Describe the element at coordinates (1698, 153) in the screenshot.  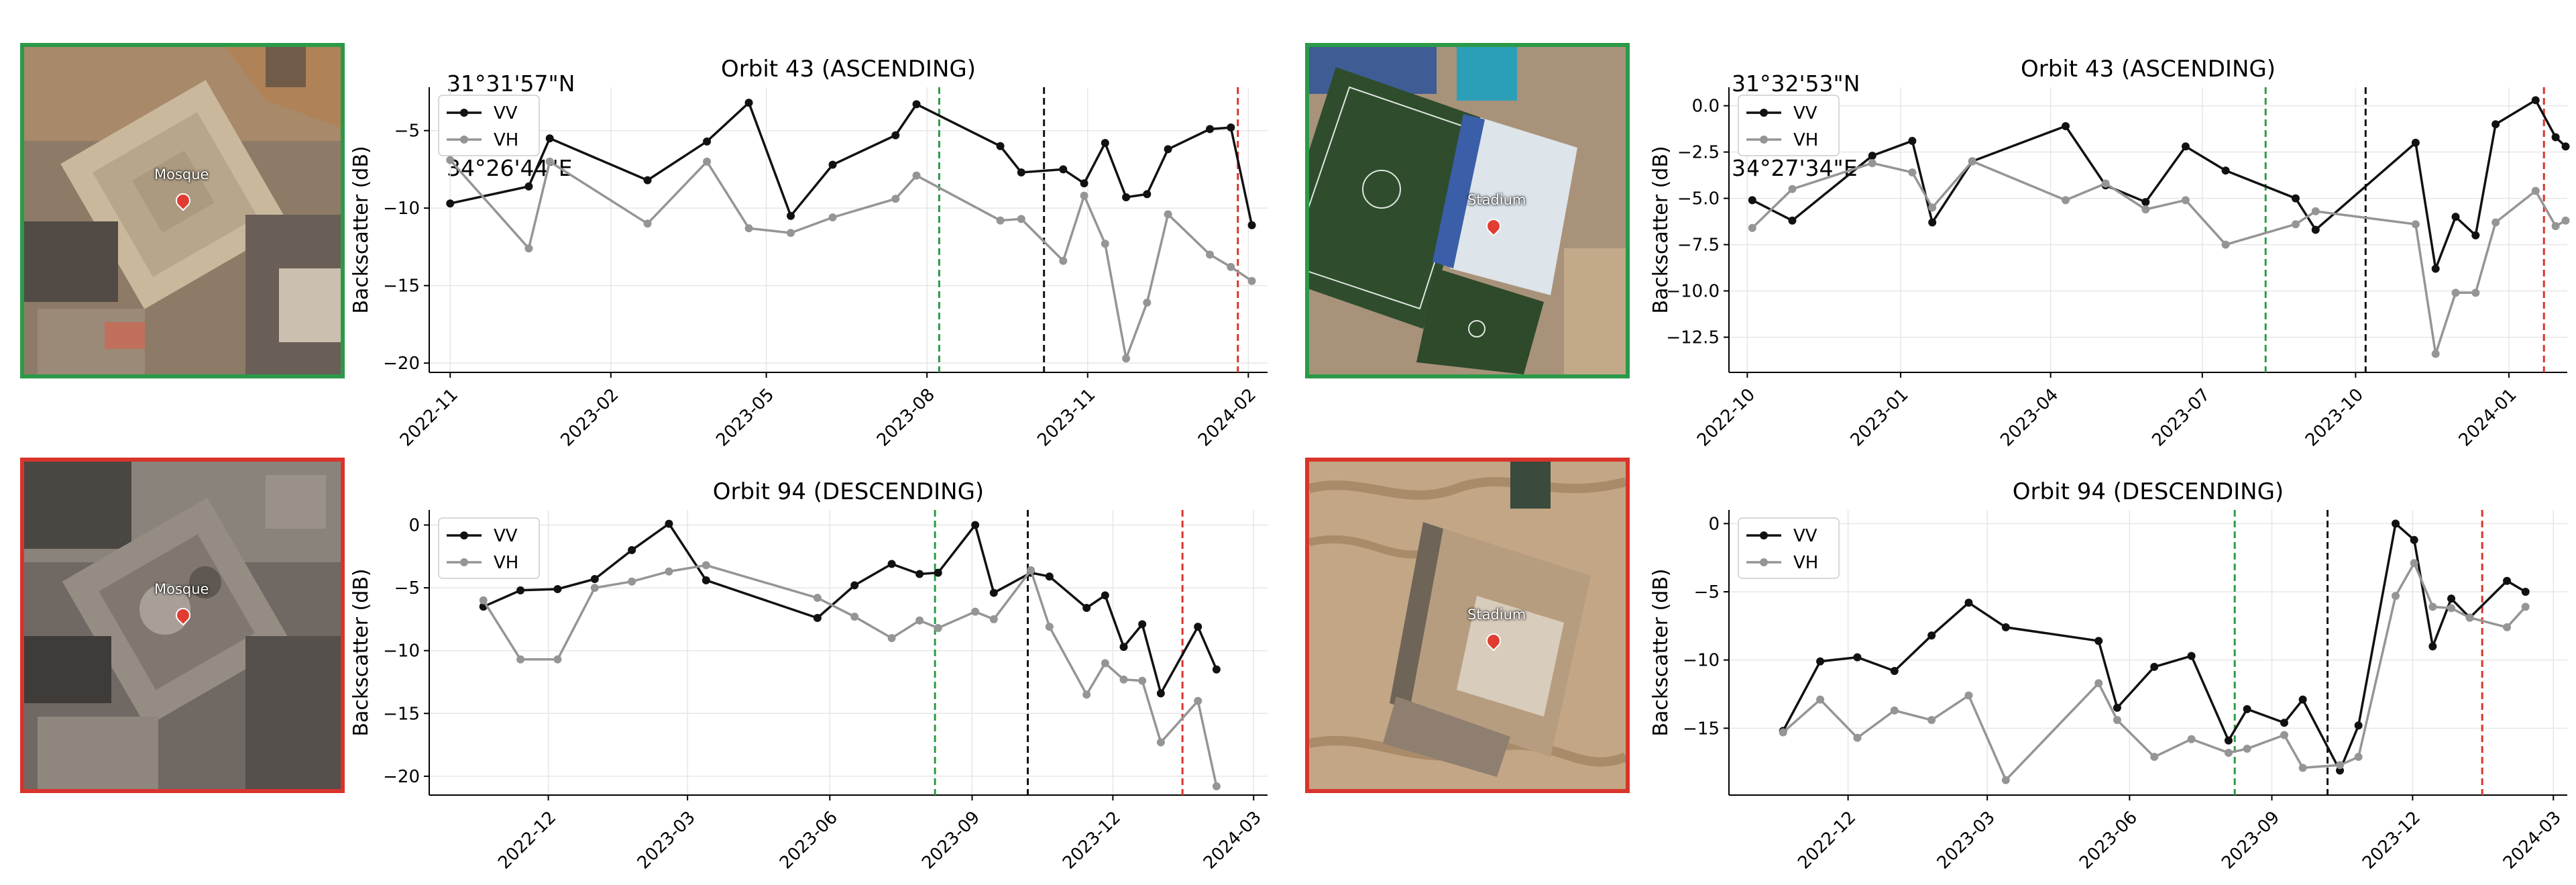
I see `y-tick-label: −2.5` at that location.